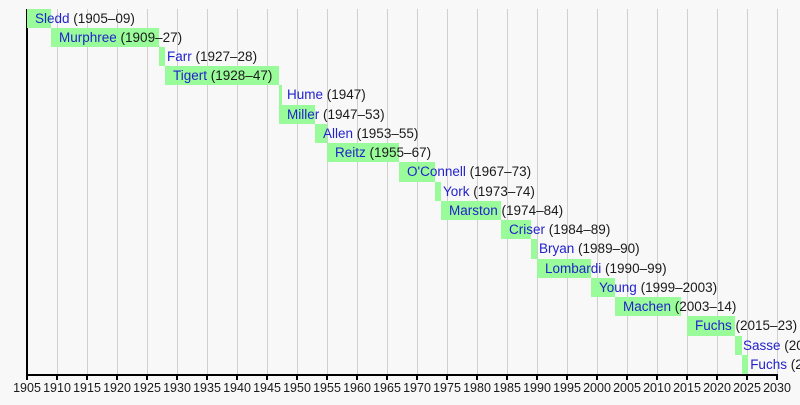 The width and height of the screenshot is (800, 405). I want to click on axis-tick-1960, so click(357, 377).